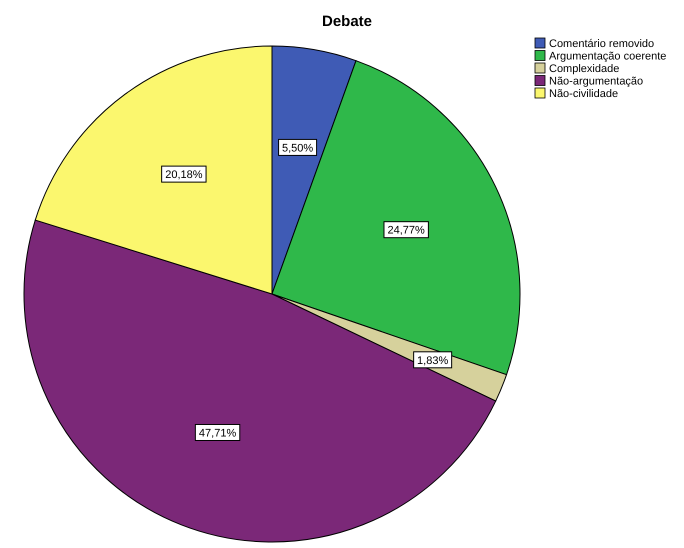 The width and height of the screenshot is (684, 548). I want to click on legend-label: Complexidade, so click(584, 69).